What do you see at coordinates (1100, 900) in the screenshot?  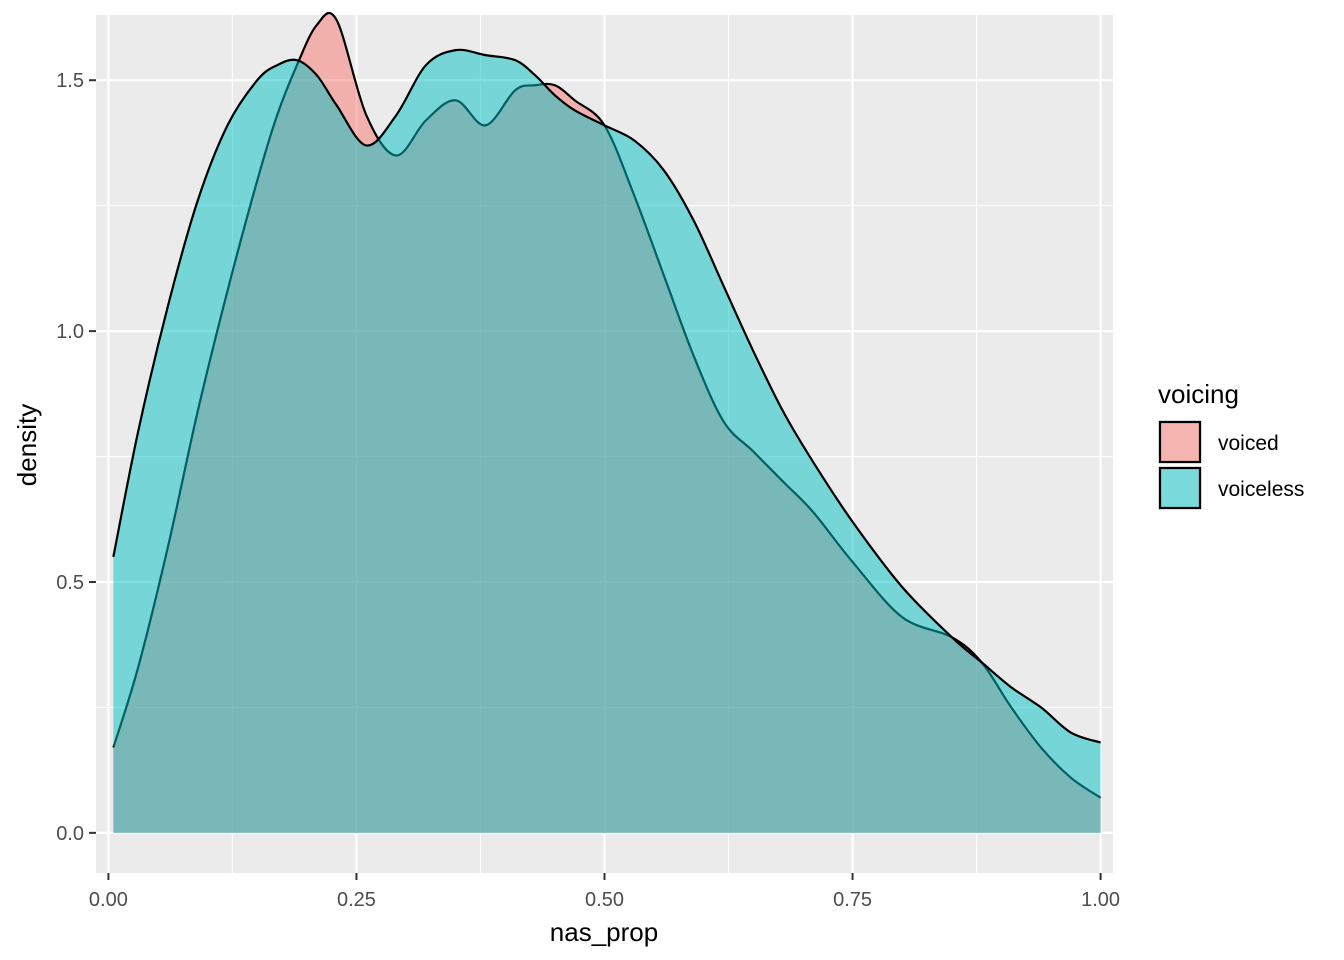 I see `x-tick-label: 1.00` at bounding box center [1100, 900].